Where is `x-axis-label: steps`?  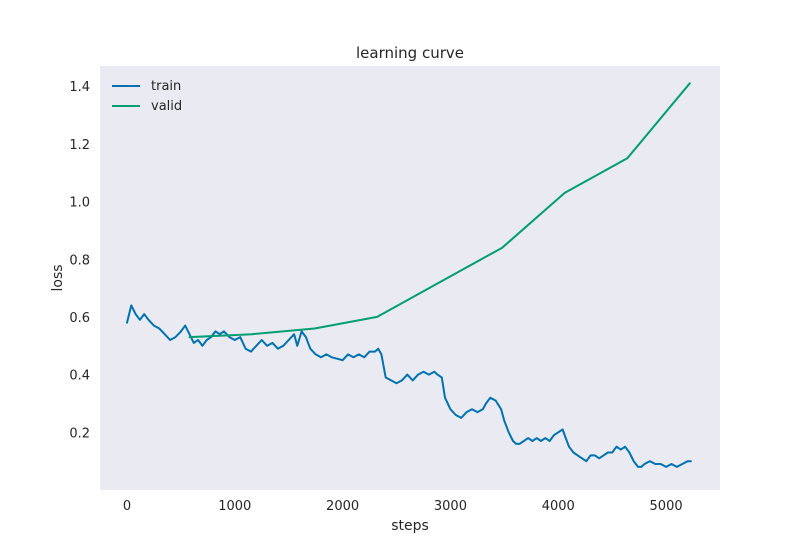
x-axis-label: steps is located at coordinates (410, 526).